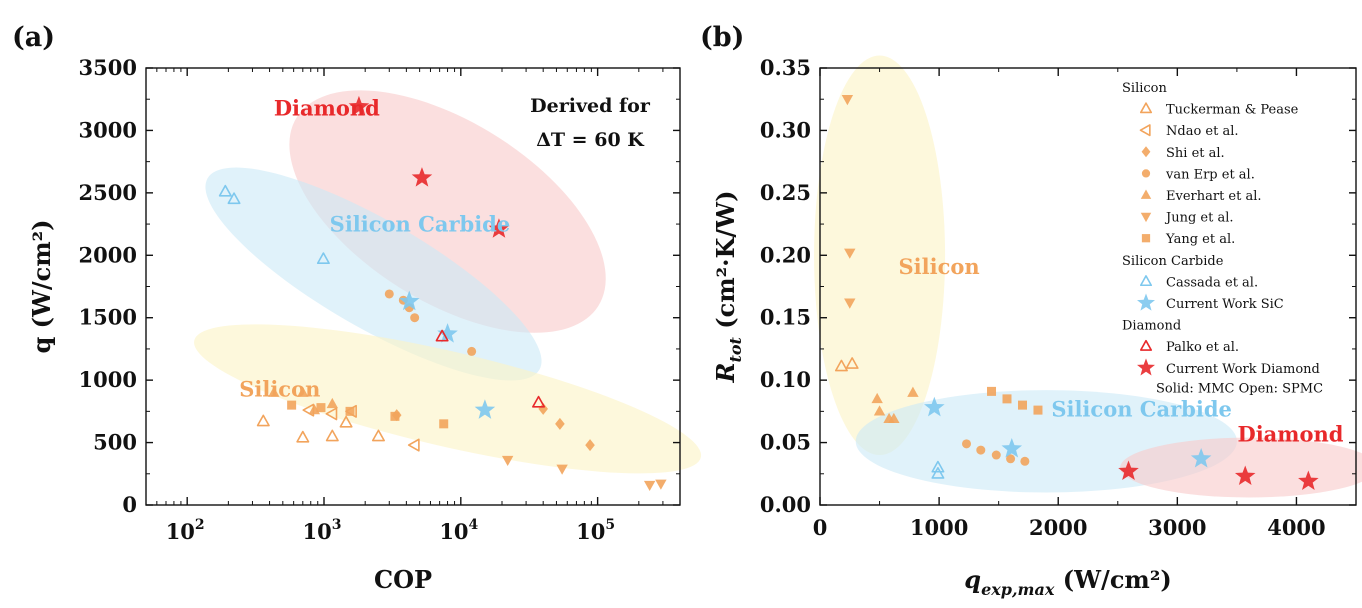 Image resolution: width=1362 pixels, height=608 pixels. What do you see at coordinates (1212, 282) in the screenshot?
I see `legend-entry-cassada-et-al: Cassada et al.` at bounding box center [1212, 282].